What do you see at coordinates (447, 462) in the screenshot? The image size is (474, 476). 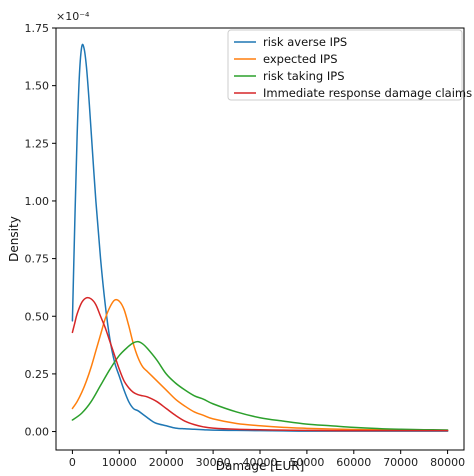 I see `x-tick-label: 80000` at bounding box center [447, 462].